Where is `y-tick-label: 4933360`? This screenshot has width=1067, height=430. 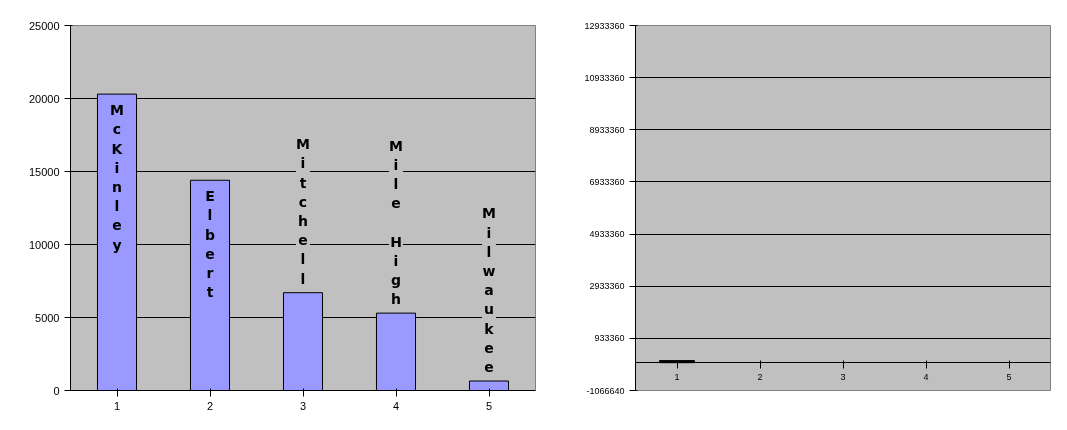
y-tick-label: 4933360 is located at coordinates (607, 234).